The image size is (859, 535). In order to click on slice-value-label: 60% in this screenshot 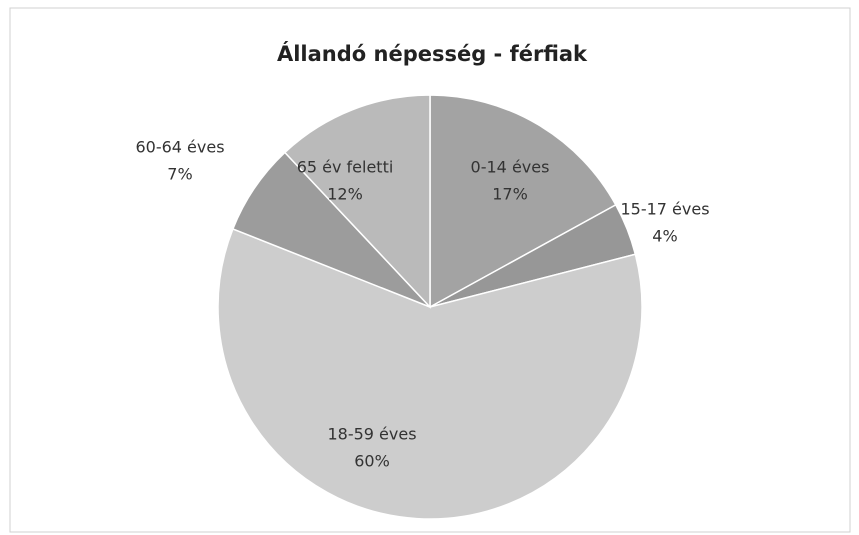, I will do `click(372, 461)`.